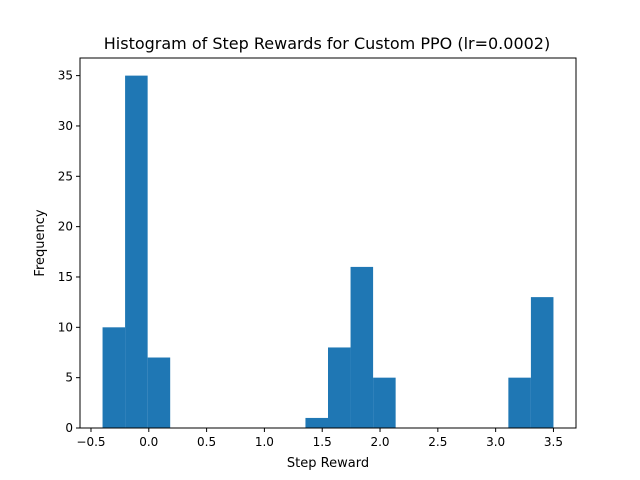  Describe the element at coordinates (322, 442) in the screenshot. I see `x-tick-label: 1.5` at that location.